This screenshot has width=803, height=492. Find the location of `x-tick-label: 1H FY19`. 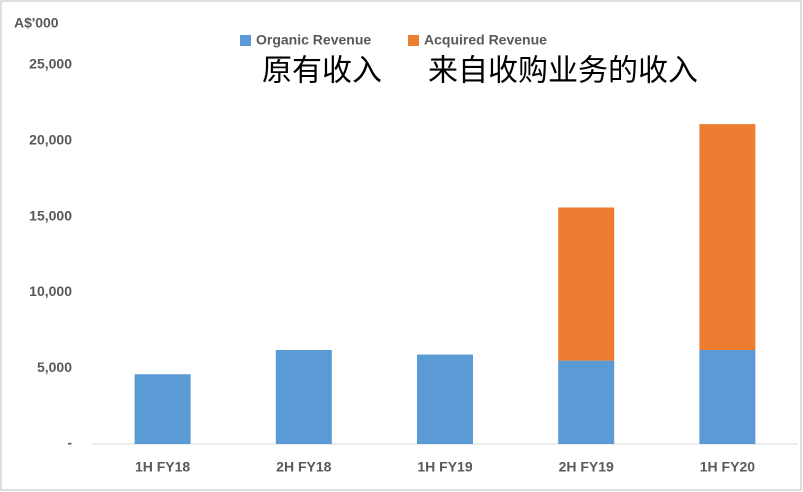

x-tick-label: 1H FY19 is located at coordinates (444, 467).